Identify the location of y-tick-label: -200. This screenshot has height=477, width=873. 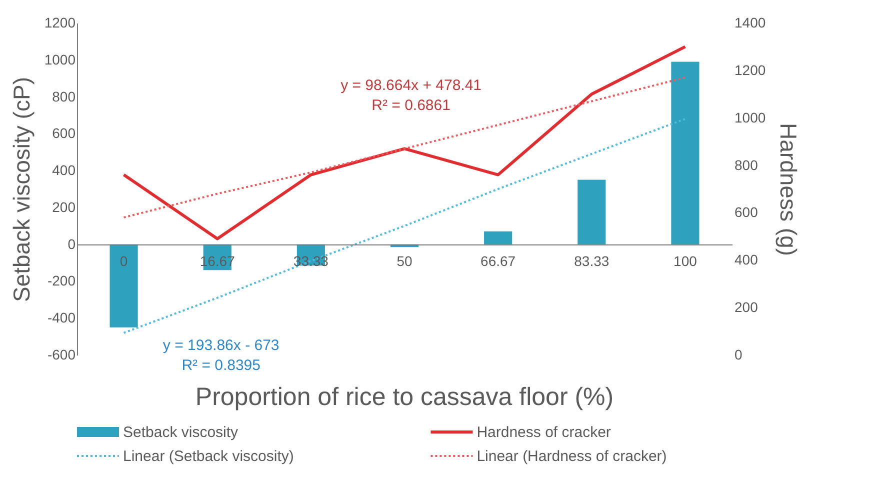
(61, 280).